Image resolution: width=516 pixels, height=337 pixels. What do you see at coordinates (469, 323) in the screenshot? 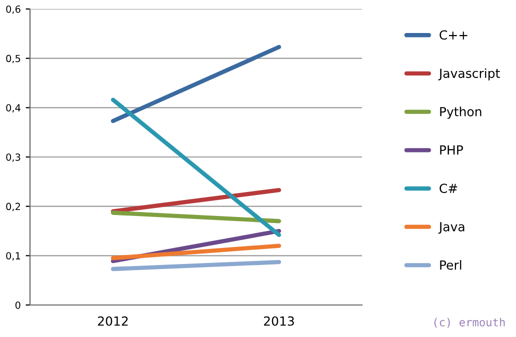
I see `text: (c) ermouth` at bounding box center [469, 323].